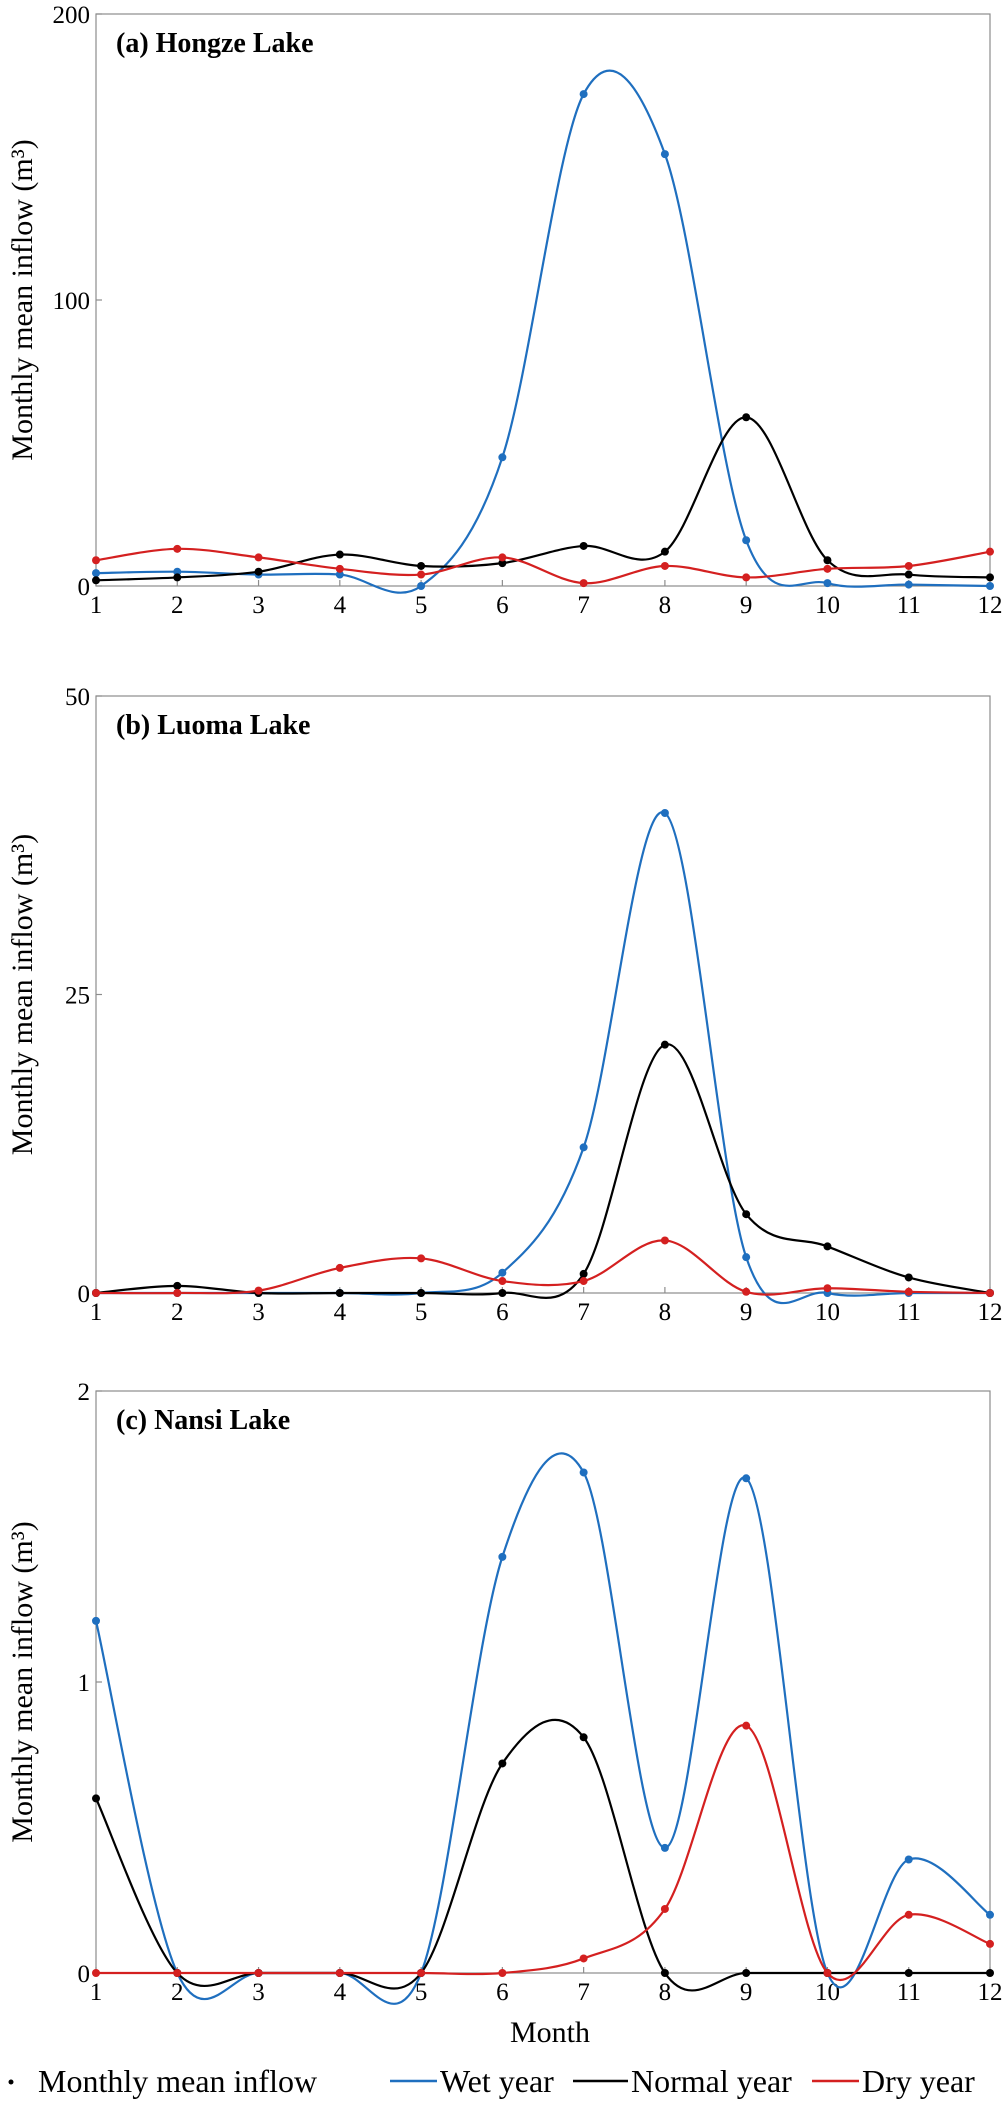 The height and width of the screenshot is (2102, 1004). I want to click on x-tick-label: 10, so click(827, 1992).